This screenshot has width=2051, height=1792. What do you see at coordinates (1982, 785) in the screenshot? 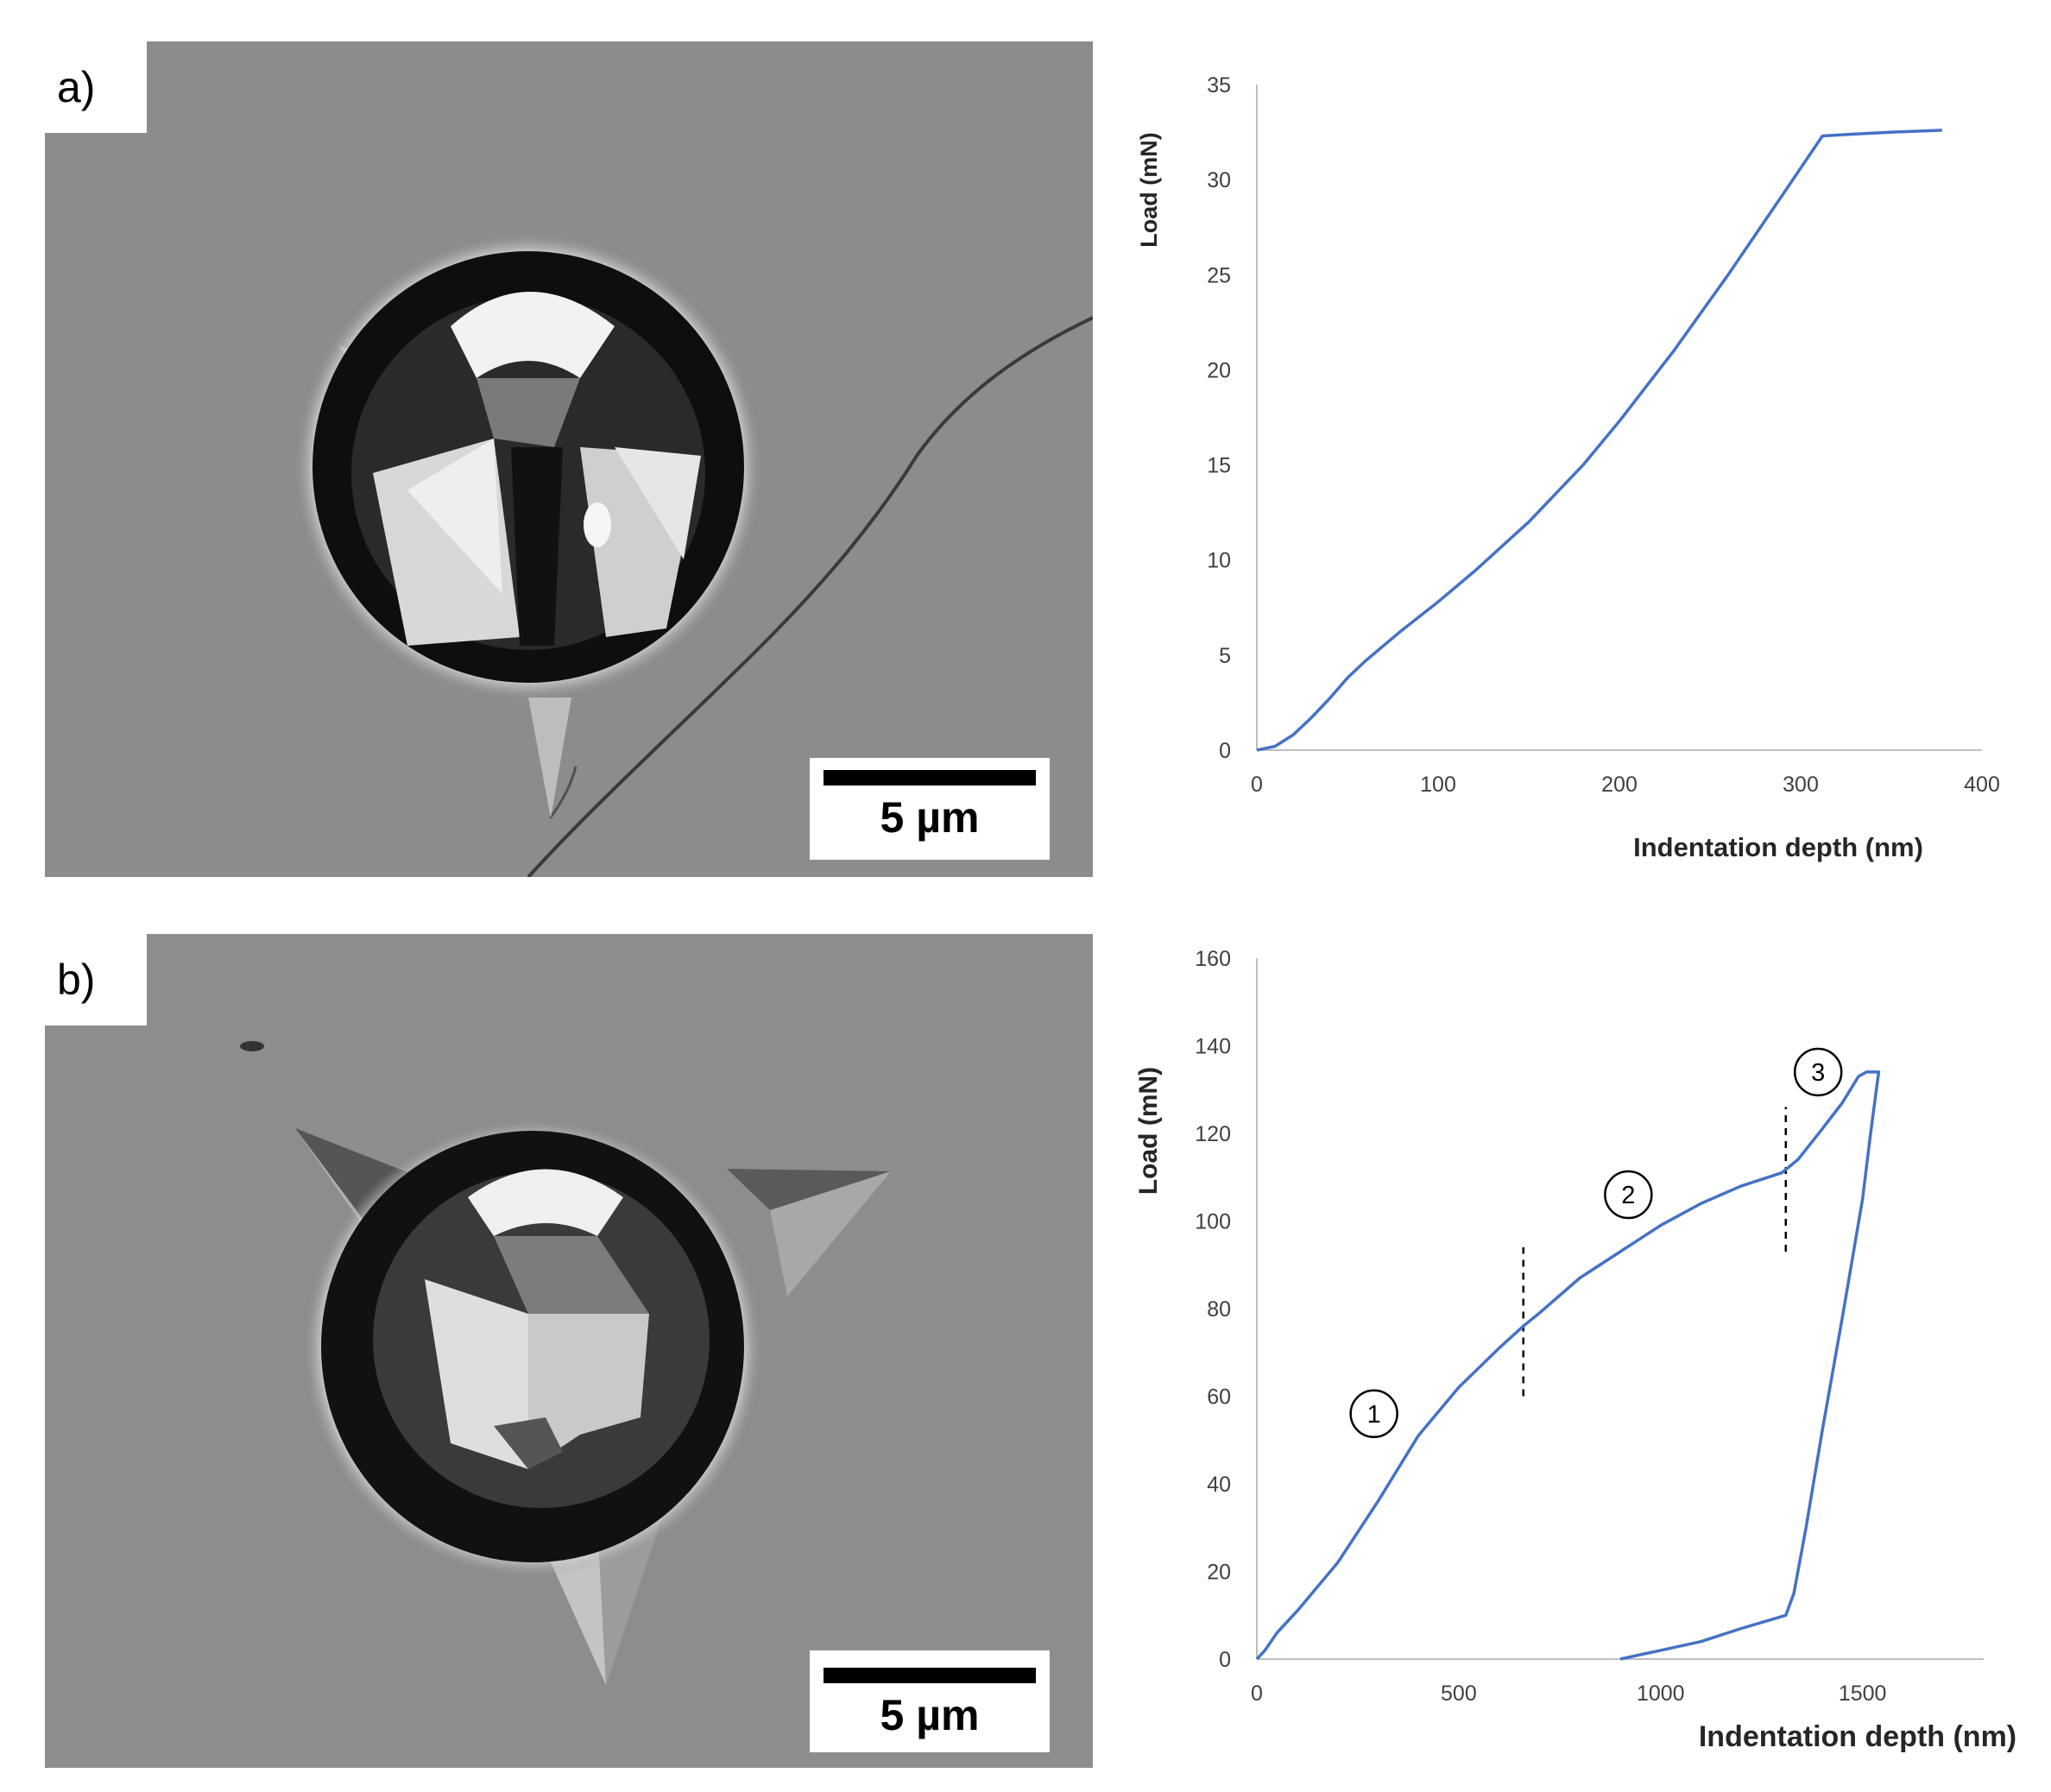
I see `x-tick-label: 400` at bounding box center [1982, 785].